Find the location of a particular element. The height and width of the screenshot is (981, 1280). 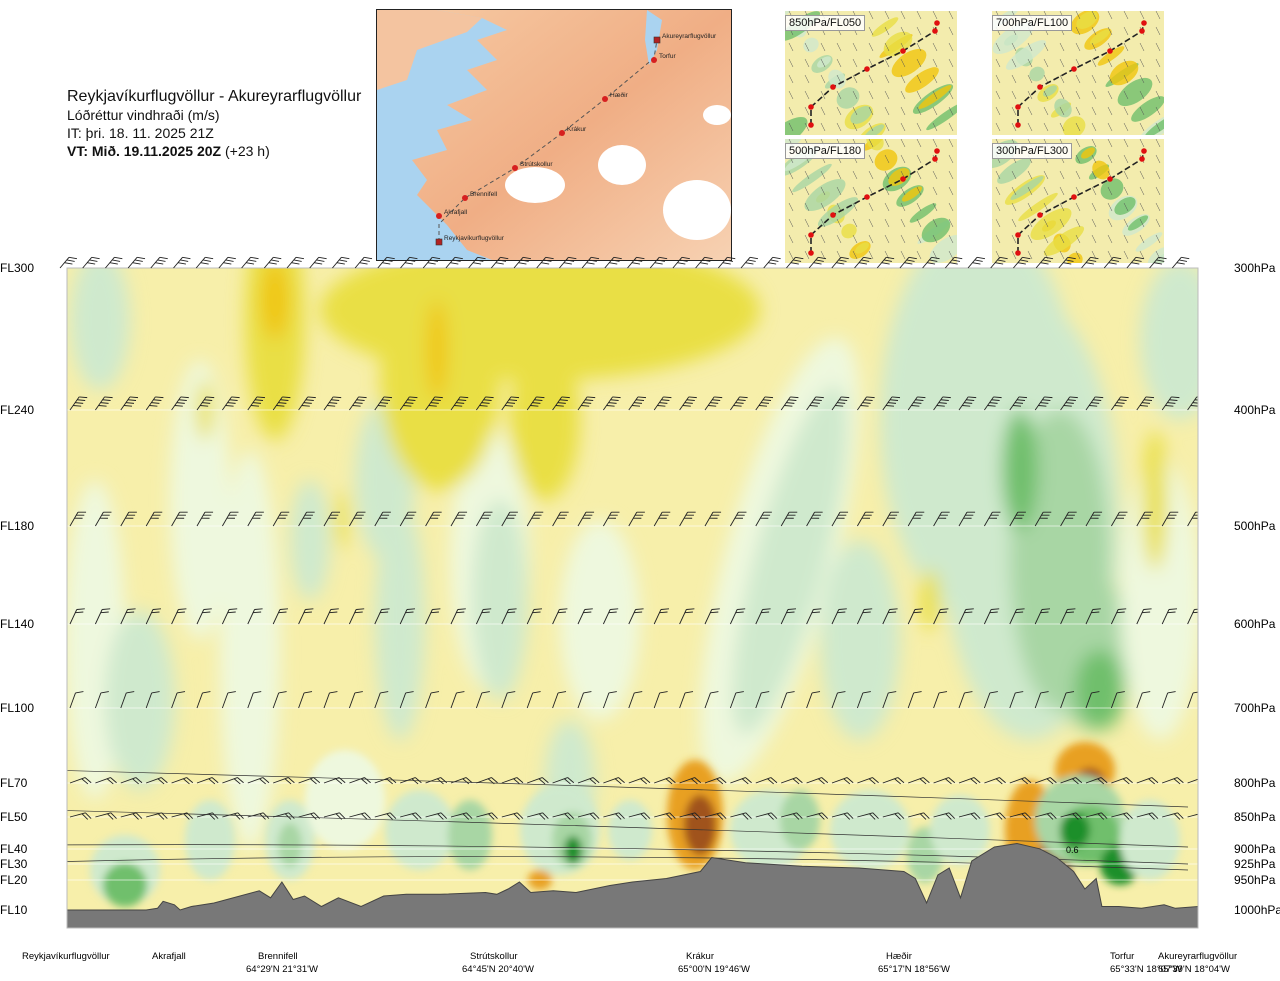

hpa-label-500hpa: 500hPa is located at coordinates (1255, 526).